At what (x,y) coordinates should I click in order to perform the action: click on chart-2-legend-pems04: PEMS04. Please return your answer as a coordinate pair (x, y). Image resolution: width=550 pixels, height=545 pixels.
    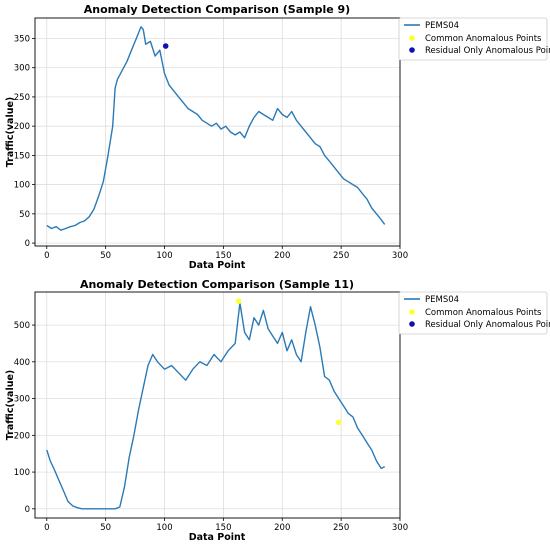
    Looking at the image, I should click on (442, 300).